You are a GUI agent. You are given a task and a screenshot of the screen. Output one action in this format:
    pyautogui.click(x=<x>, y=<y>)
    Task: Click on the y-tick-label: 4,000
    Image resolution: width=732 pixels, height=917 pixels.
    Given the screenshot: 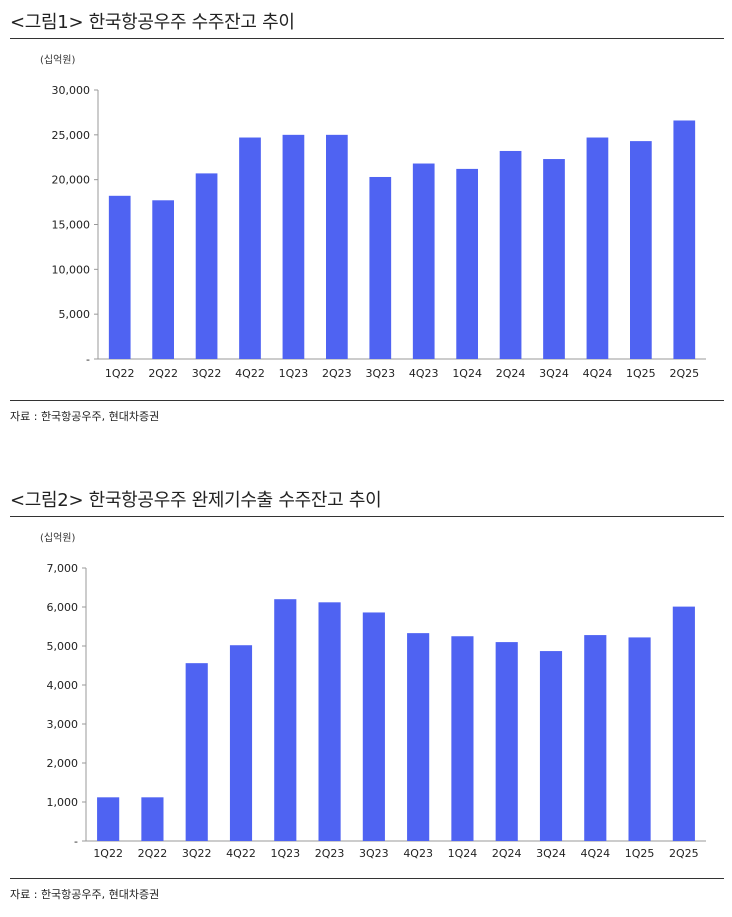 What is the action you would take?
    pyautogui.click(x=63, y=685)
    